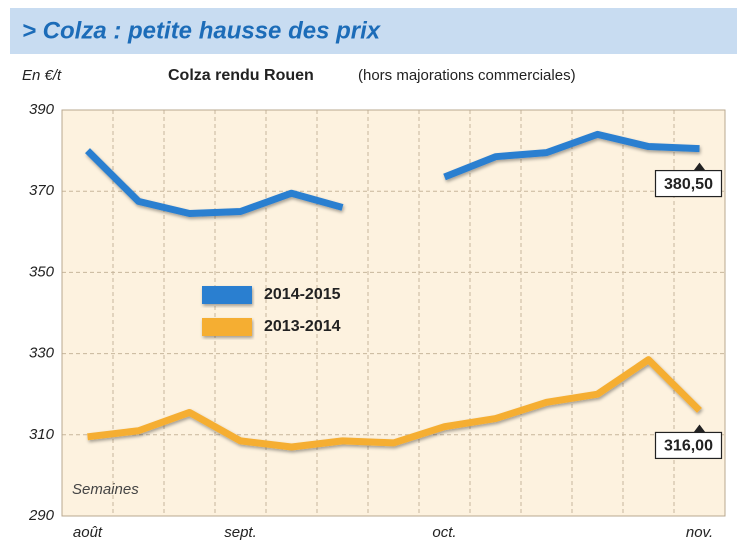 The height and width of the screenshot is (556, 747). I want to click on data-label: 380,50, so click(688, 184).